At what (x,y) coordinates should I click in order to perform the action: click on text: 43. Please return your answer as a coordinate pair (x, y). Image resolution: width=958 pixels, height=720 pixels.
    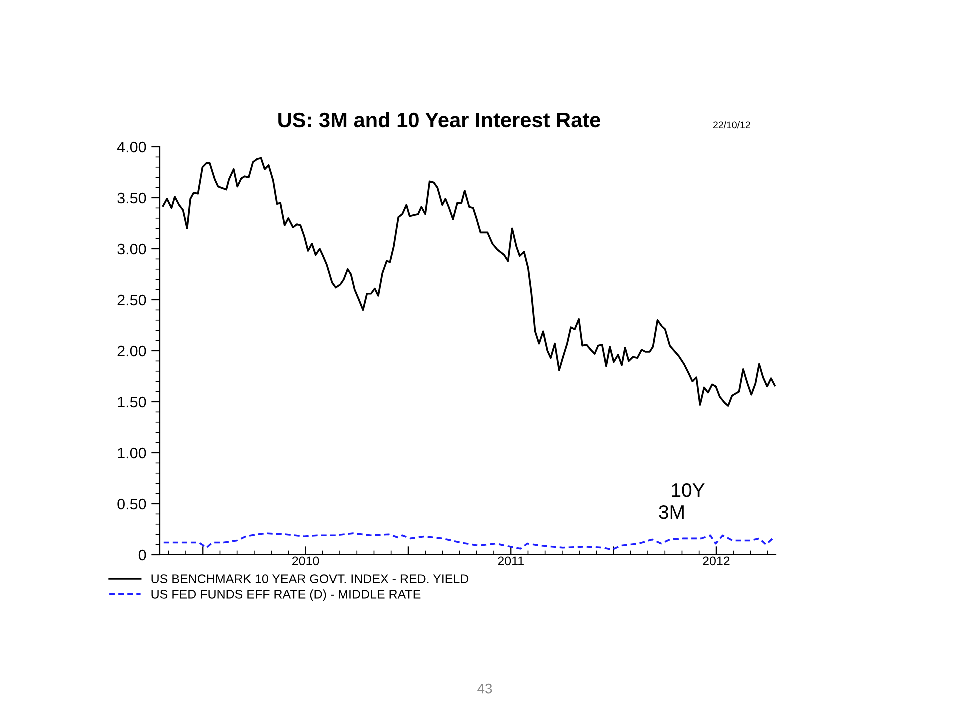
    Looking at the image, I should click on (485, 689).